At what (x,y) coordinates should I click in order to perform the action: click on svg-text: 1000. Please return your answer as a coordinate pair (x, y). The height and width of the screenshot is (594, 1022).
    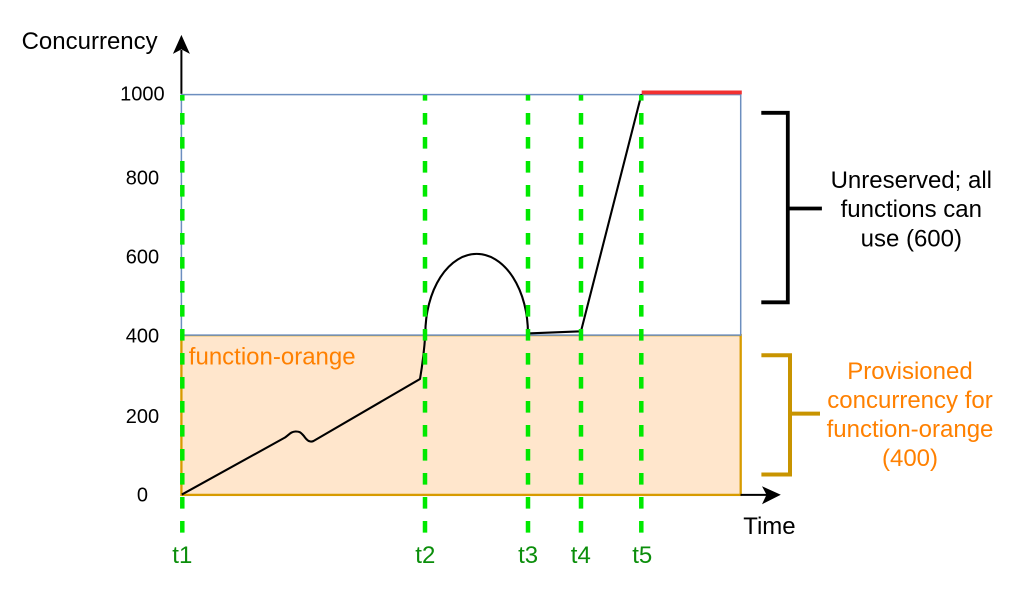
    Looking at the image, I should click on (142, 95).